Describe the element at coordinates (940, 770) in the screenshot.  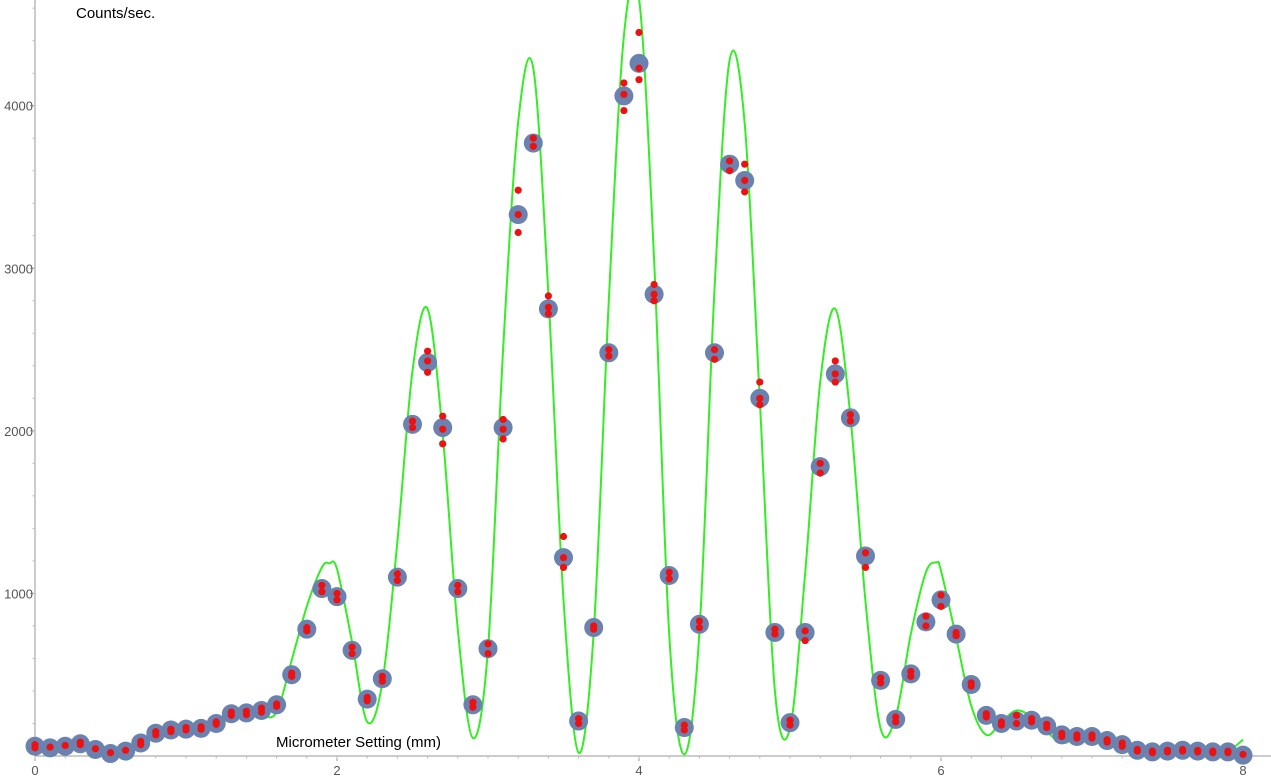
I see `x-tick-label: 6` at that location.